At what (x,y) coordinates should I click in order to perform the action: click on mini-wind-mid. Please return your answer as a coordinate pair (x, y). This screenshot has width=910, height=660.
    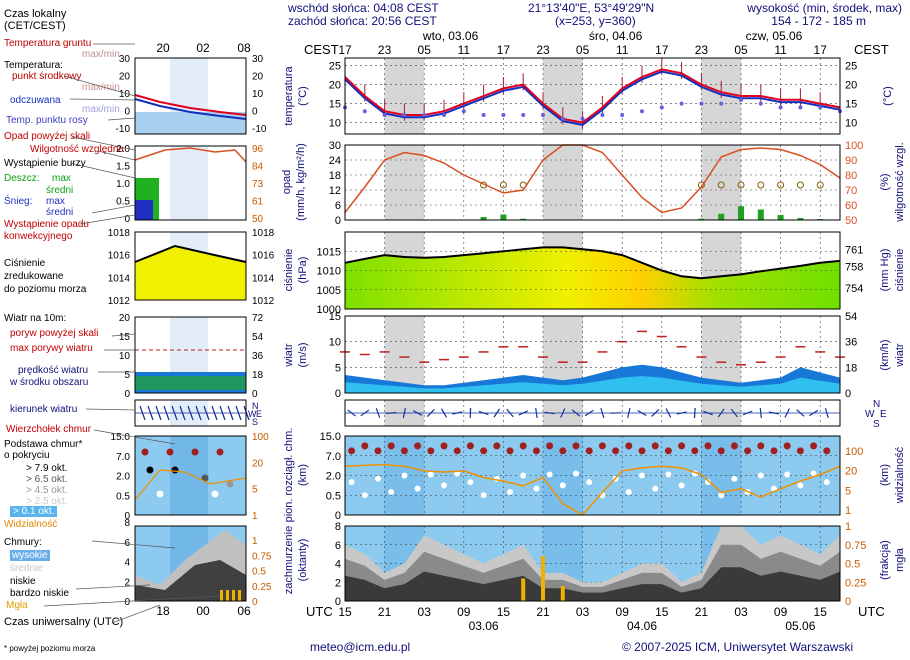
    Looking at the image, I should click on (190, 383).